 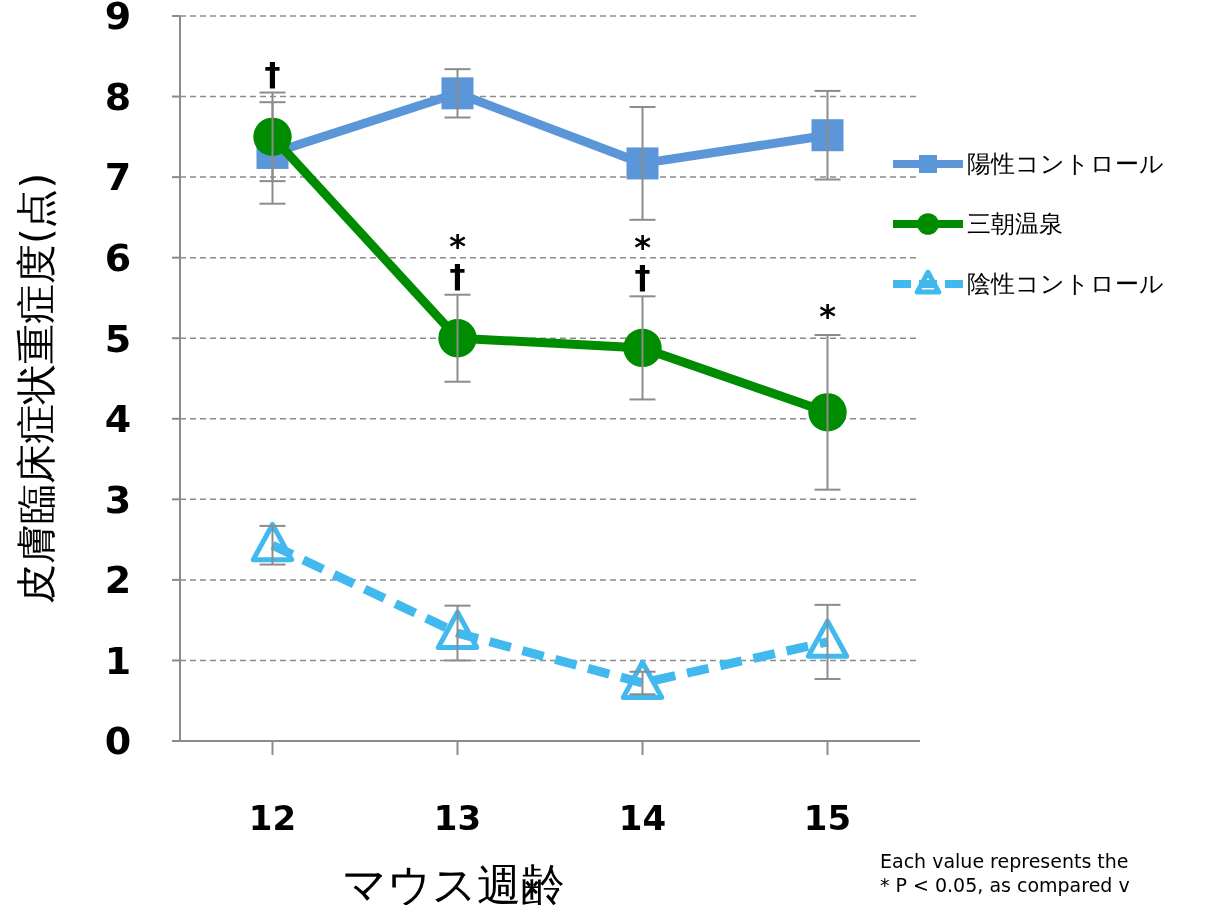 What do you see at coordinates (1005, 885) in the screenshot?
I see `text: * P < 0.05, as compared v` at bounding box center [1005, 885].